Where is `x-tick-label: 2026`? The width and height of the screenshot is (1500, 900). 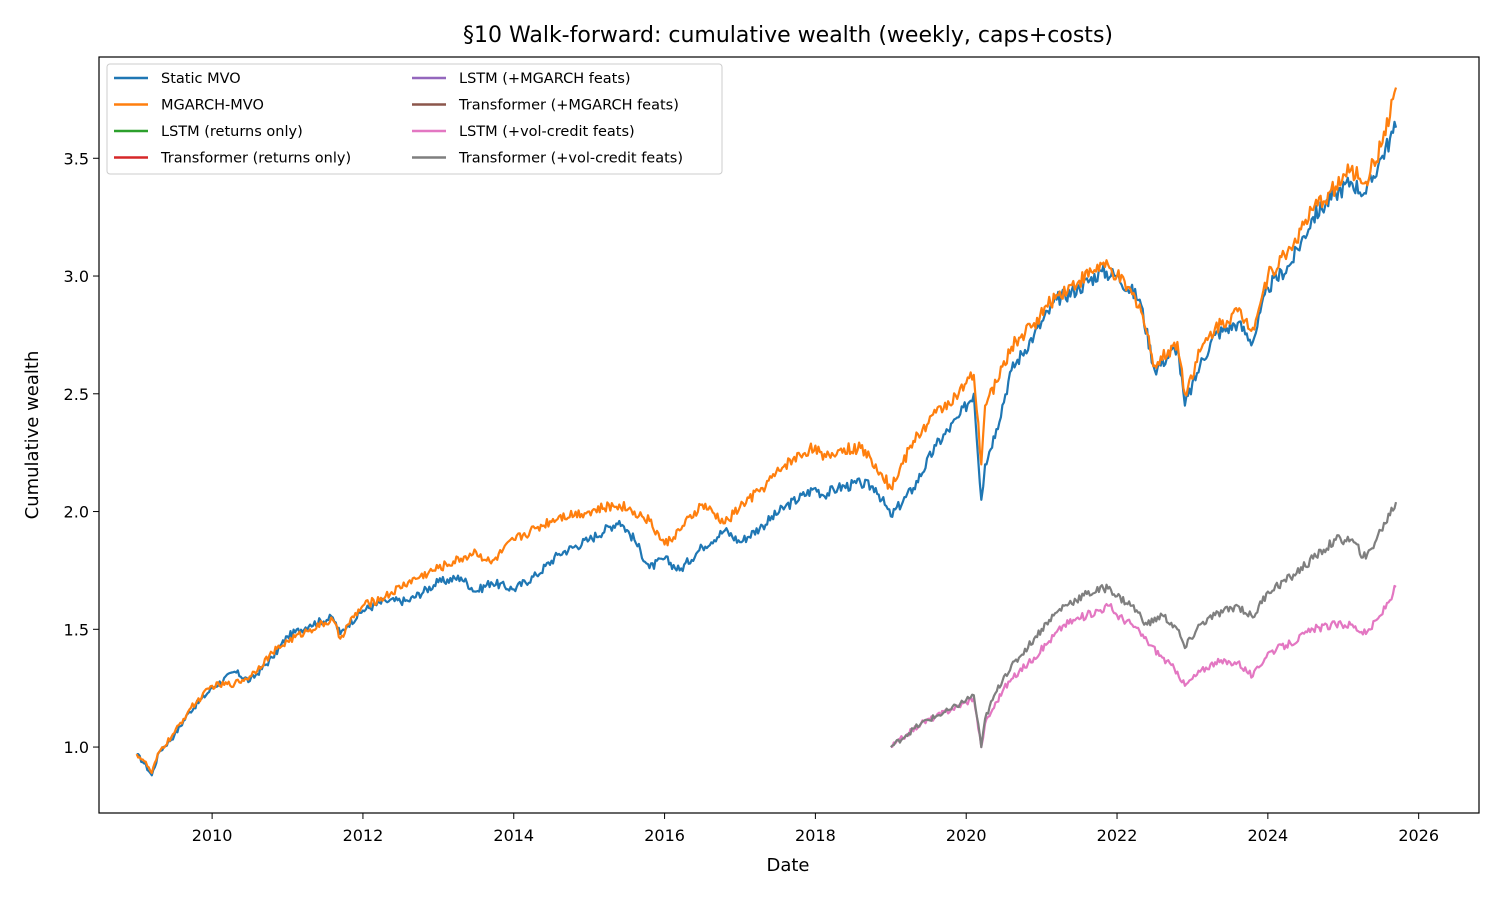 x-tick-label: 2026 is located at coordinates (1418, 835).